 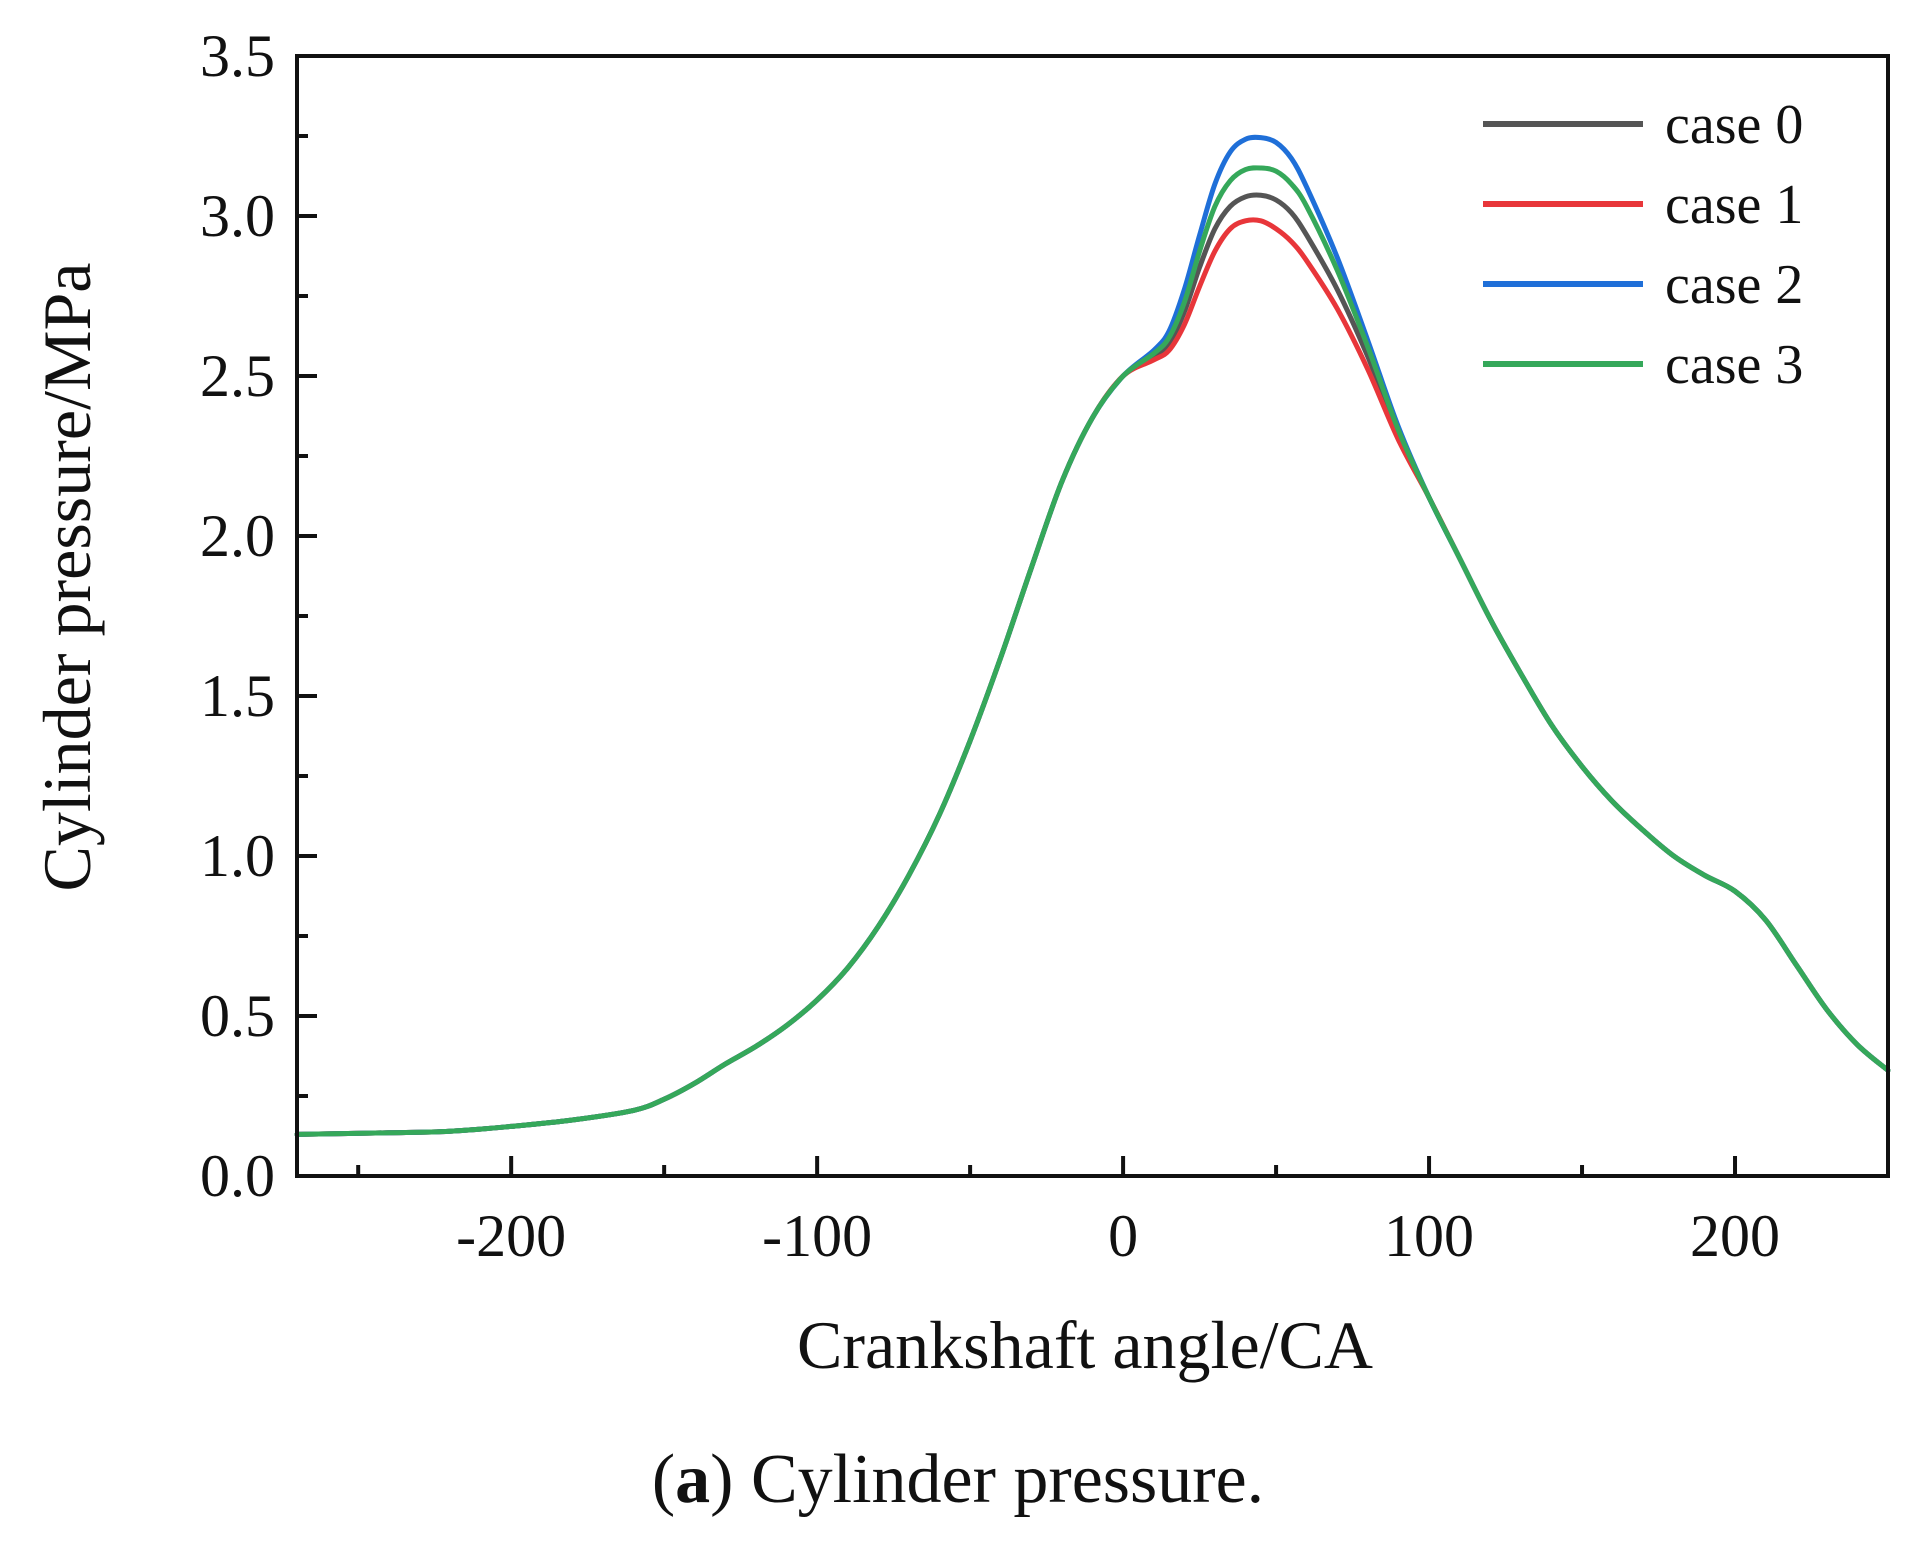 What do you see at coordinates (237, 1016) in the screenshot?
I see `y-tick-label: 0.5` at bounding box center [237, 1016].